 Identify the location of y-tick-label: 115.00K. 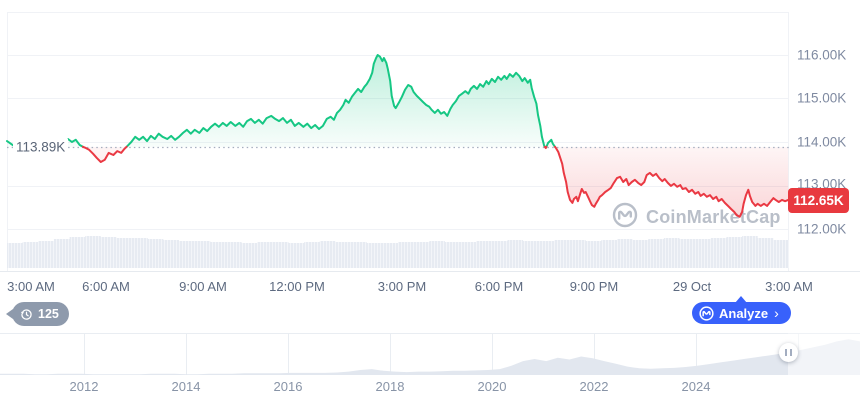
(822, 98).